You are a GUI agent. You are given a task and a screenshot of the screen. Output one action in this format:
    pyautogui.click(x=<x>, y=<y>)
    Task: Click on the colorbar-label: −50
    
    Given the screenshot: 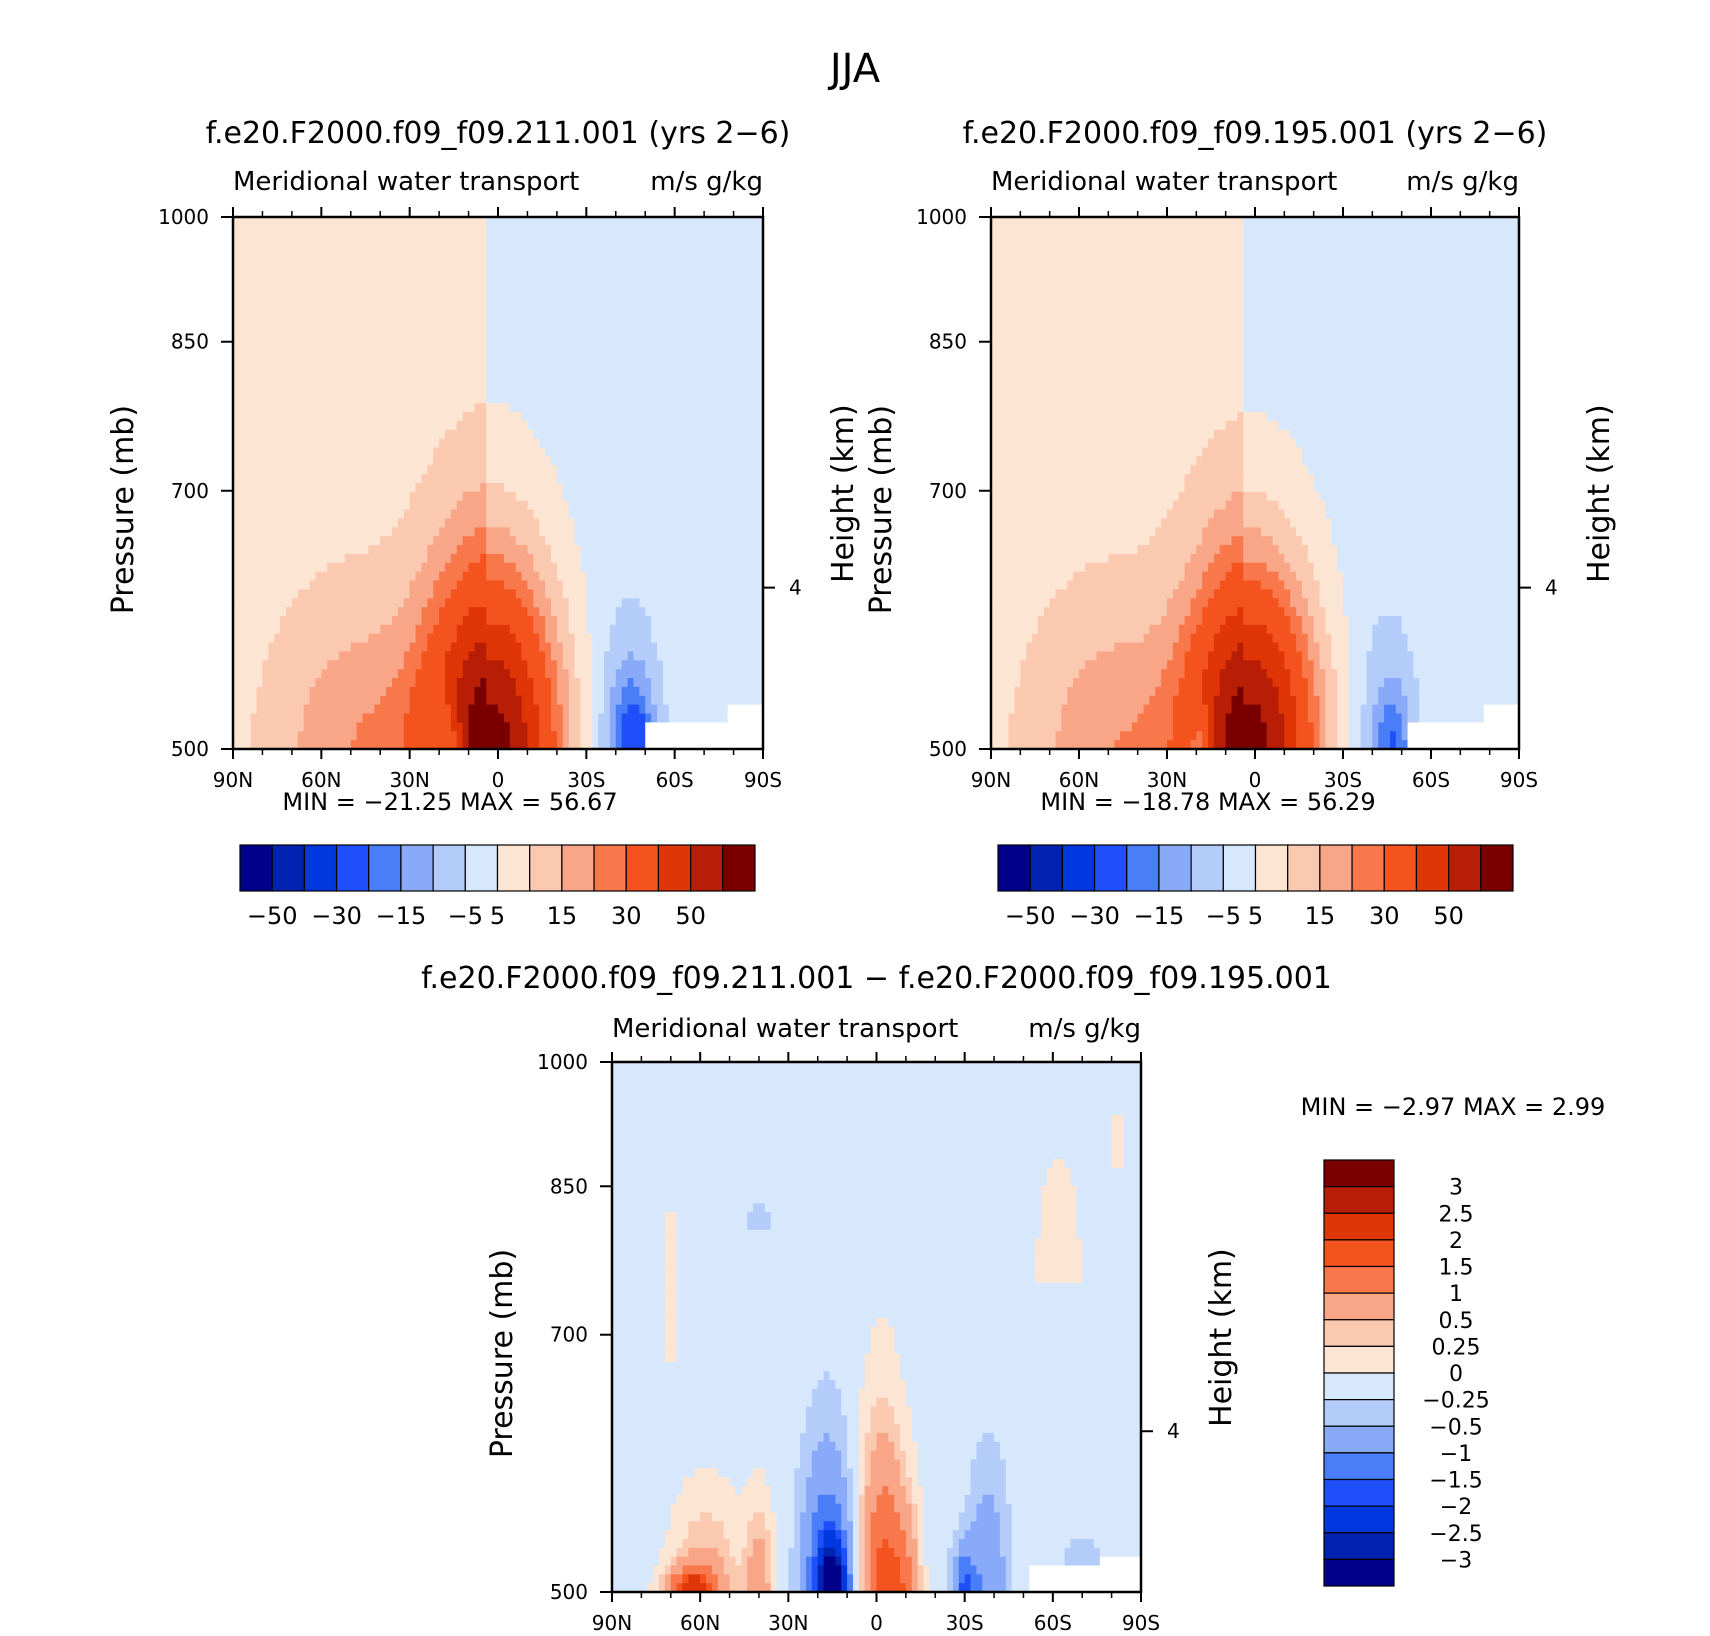 What is the action you would take?
    pyautogui.click(x=1030, y=916)
    